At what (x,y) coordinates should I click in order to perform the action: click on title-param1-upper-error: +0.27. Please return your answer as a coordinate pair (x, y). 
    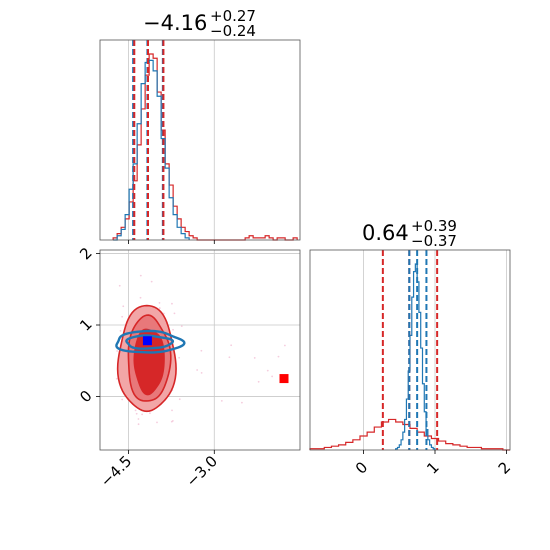
    Looking at the image, I should click on (233, 16).